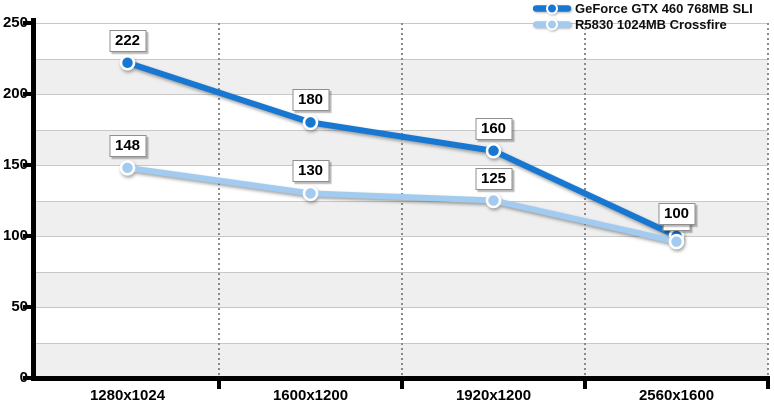 This screenshot has width=774, height=406. What do you see at coordinates (664, 8) in the screenshot?
I see `legend-label: GeForce GTX 460 768MB SLI` at bounding box center [664, 8].